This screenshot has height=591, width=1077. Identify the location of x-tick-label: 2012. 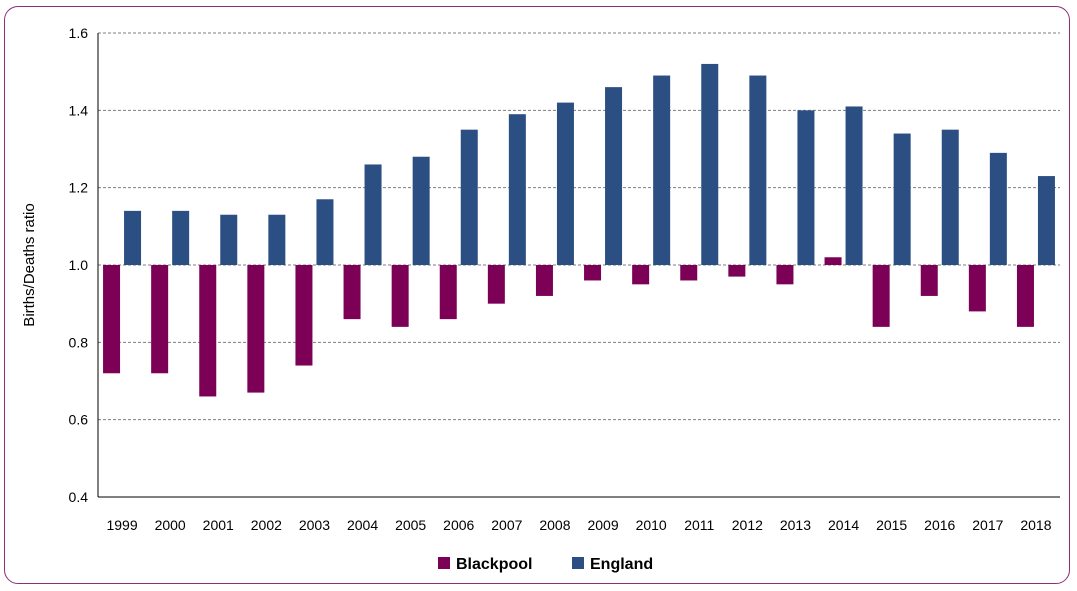
(747, 525).